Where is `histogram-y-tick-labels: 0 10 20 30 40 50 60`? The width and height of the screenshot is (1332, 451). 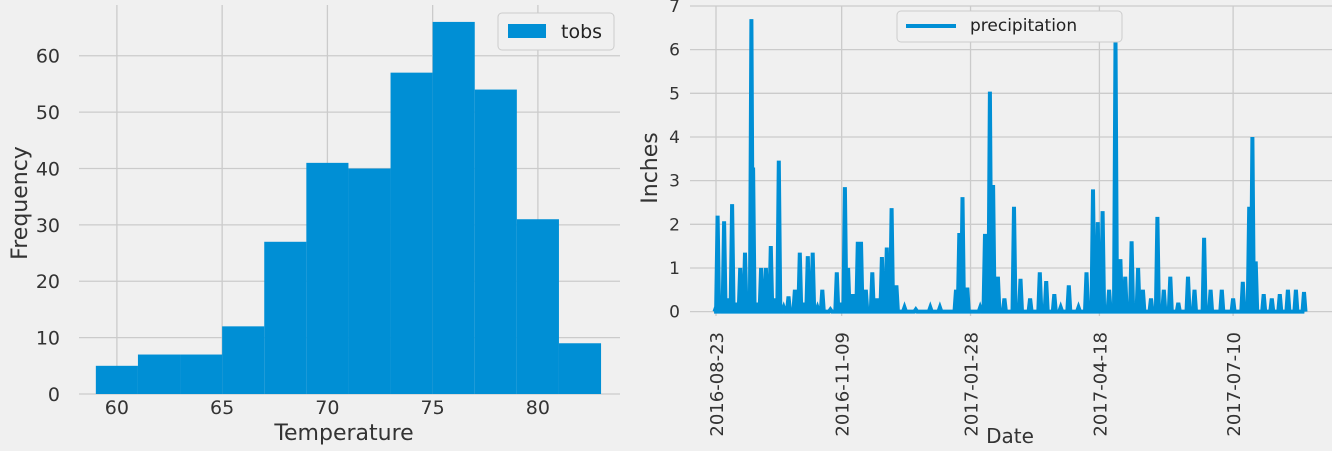 histogram-y-tick-labels: 0 10 20 30 40 50 60 is located at coordinates (48, 226).